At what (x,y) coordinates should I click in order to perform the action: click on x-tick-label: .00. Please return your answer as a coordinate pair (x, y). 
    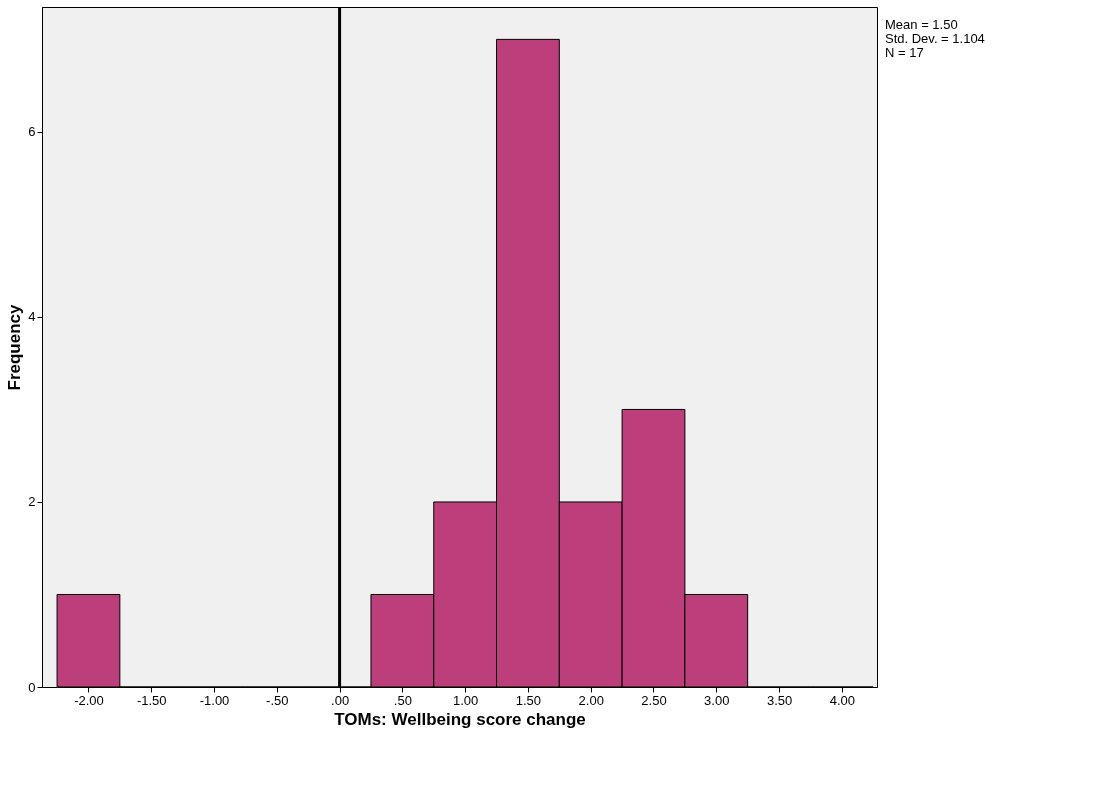
    Looking at the image, I should click on (340, 700).